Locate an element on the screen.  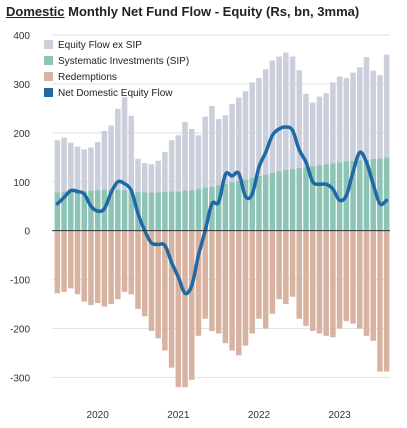
y-tick-label: 400 is located at coordinates (21, 36).